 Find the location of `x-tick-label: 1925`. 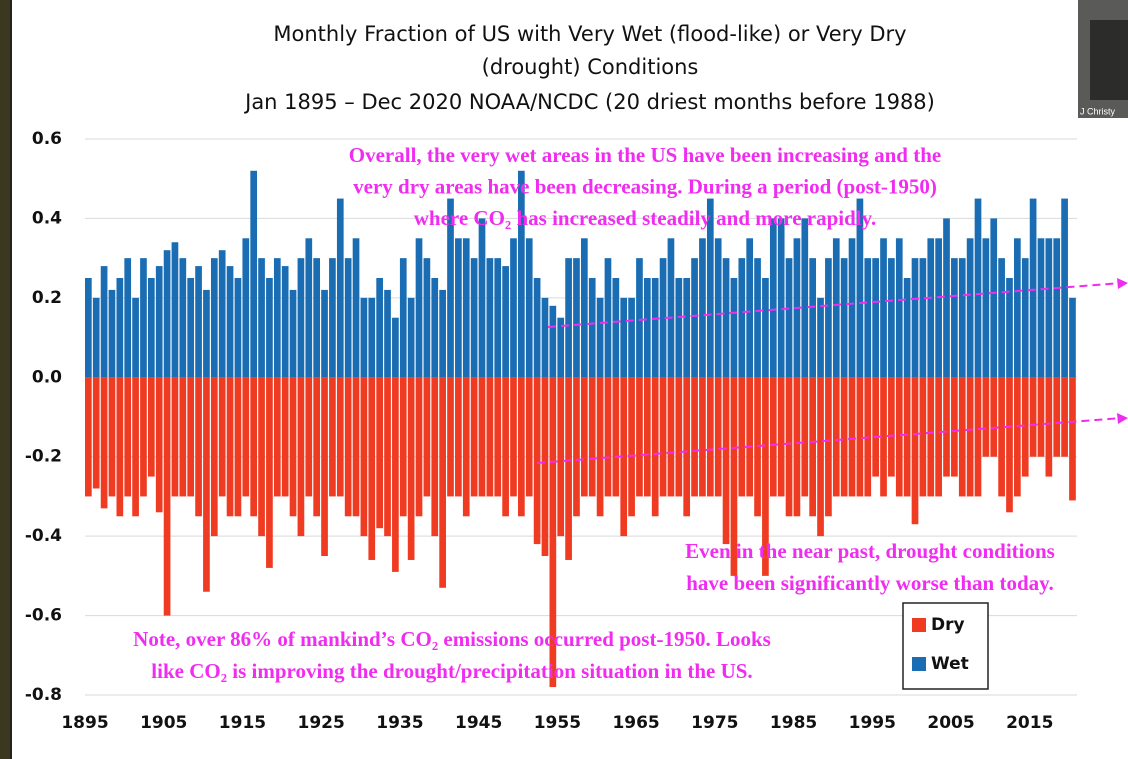

x-tick-label: 1925 is located at coordinates (321, 723).